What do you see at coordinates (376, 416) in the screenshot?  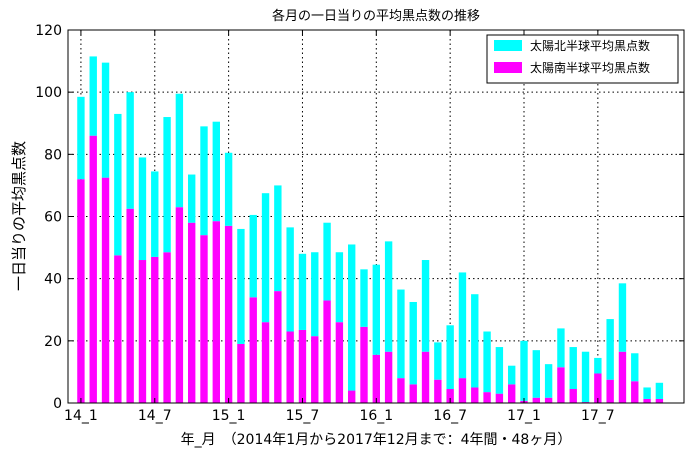 I see `x-tick-label: 16_1` at bounding box center [376, 416].